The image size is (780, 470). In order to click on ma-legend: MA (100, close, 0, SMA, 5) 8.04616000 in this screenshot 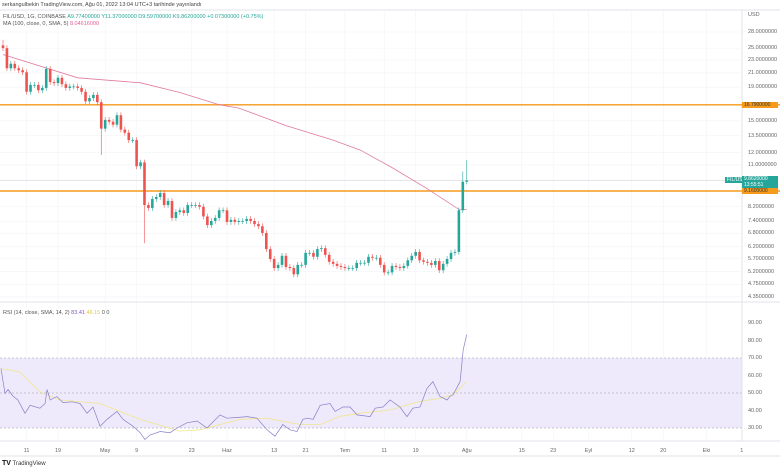, I will do `click(51, 24)`.